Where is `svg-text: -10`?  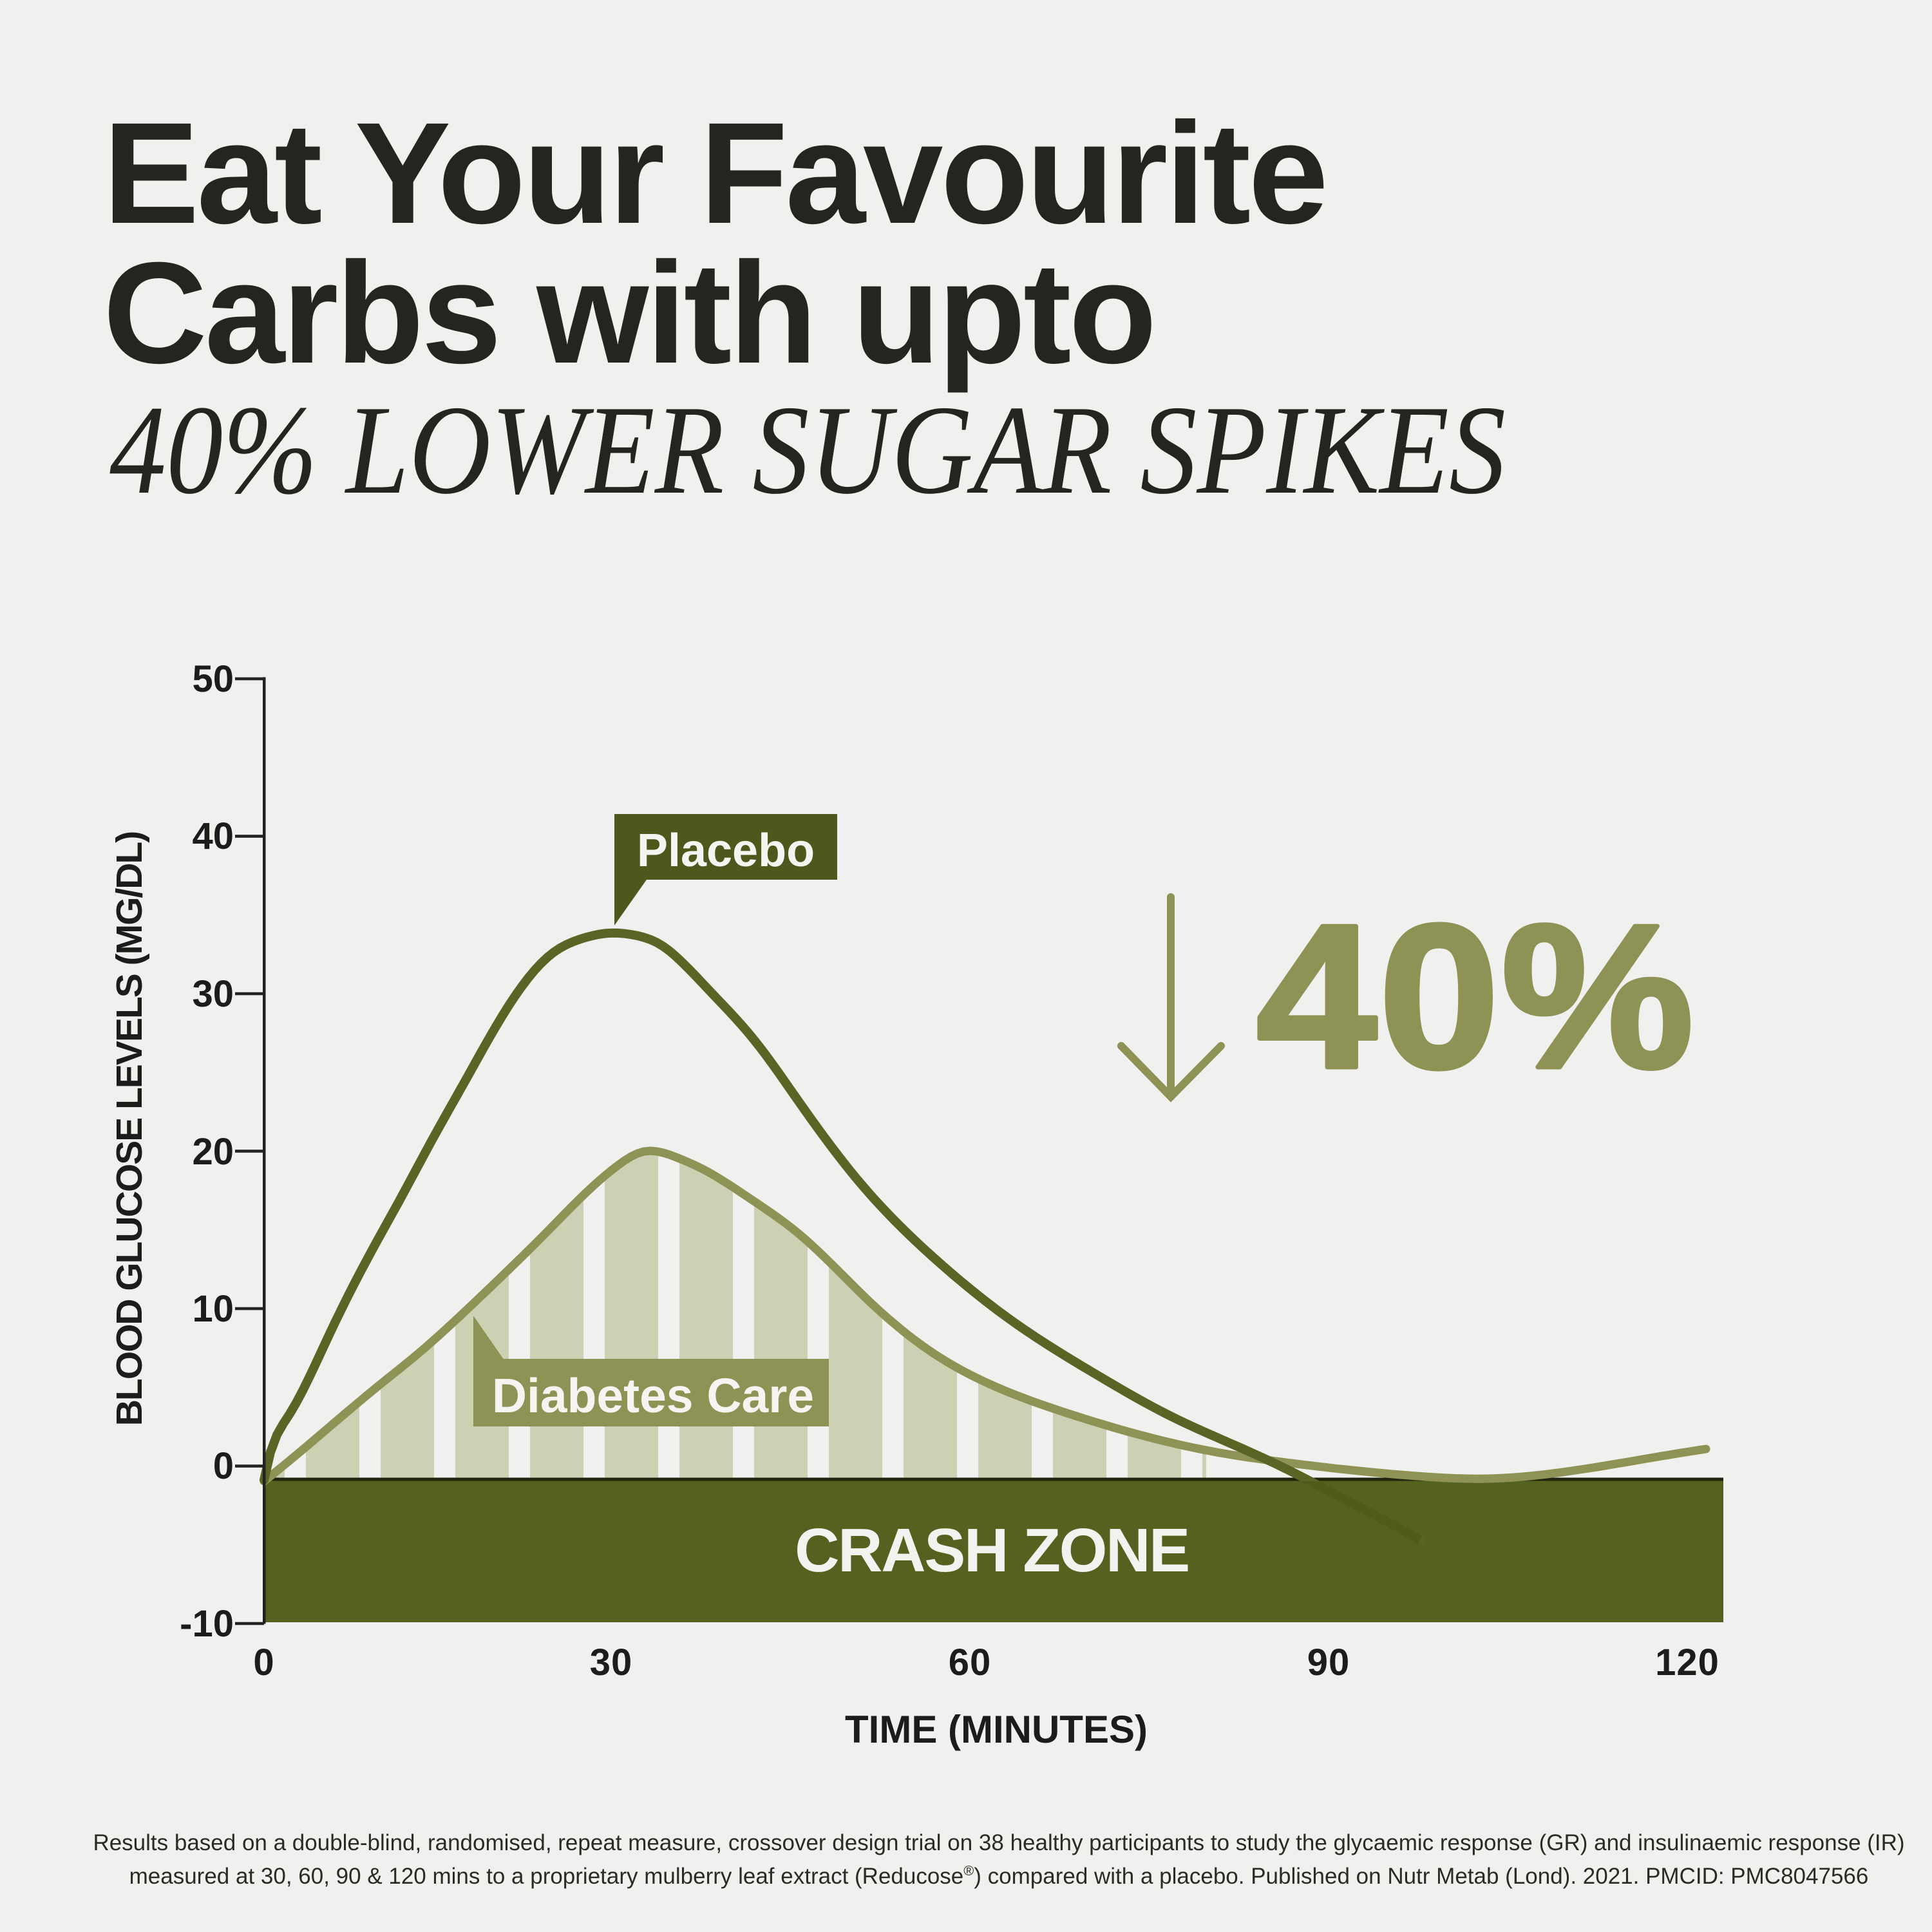
svg-text: -10 is located at coordinates (207, 1624).